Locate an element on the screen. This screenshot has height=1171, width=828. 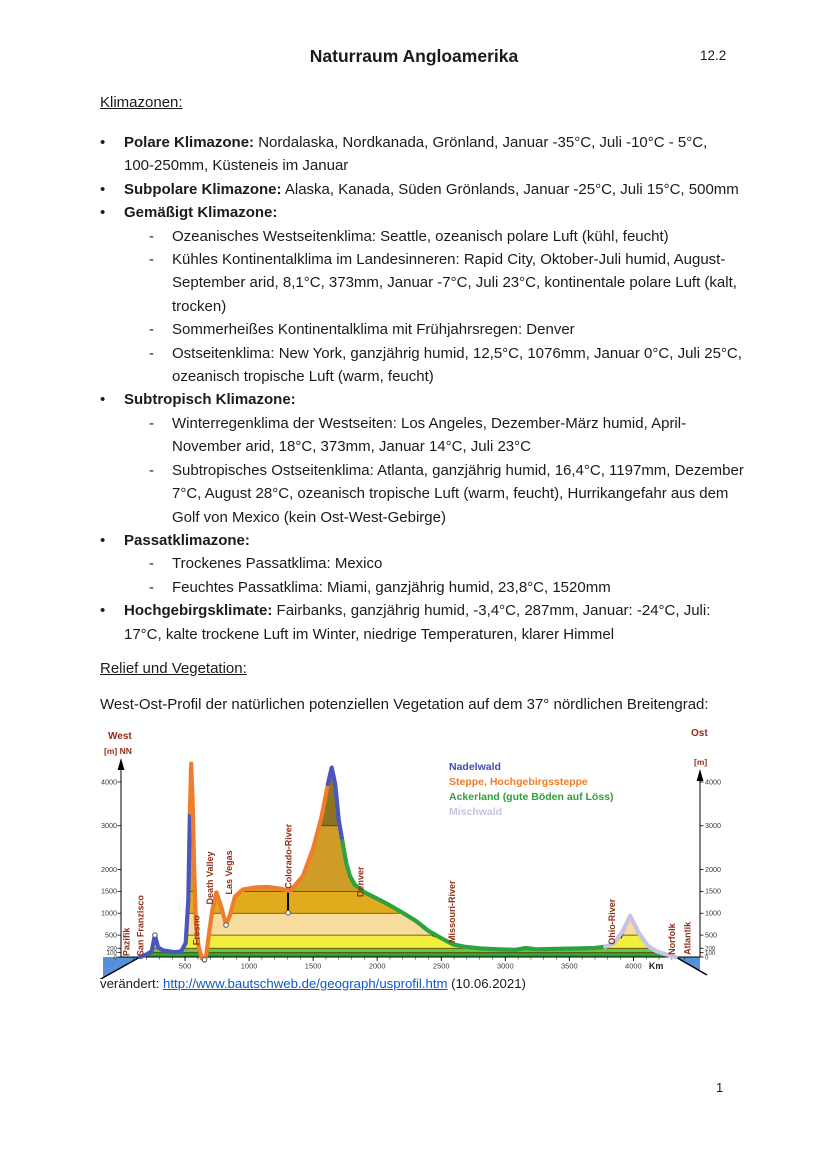
list-text: Trockenes Passatklima: Mexico is located at coordinates (277, 564).